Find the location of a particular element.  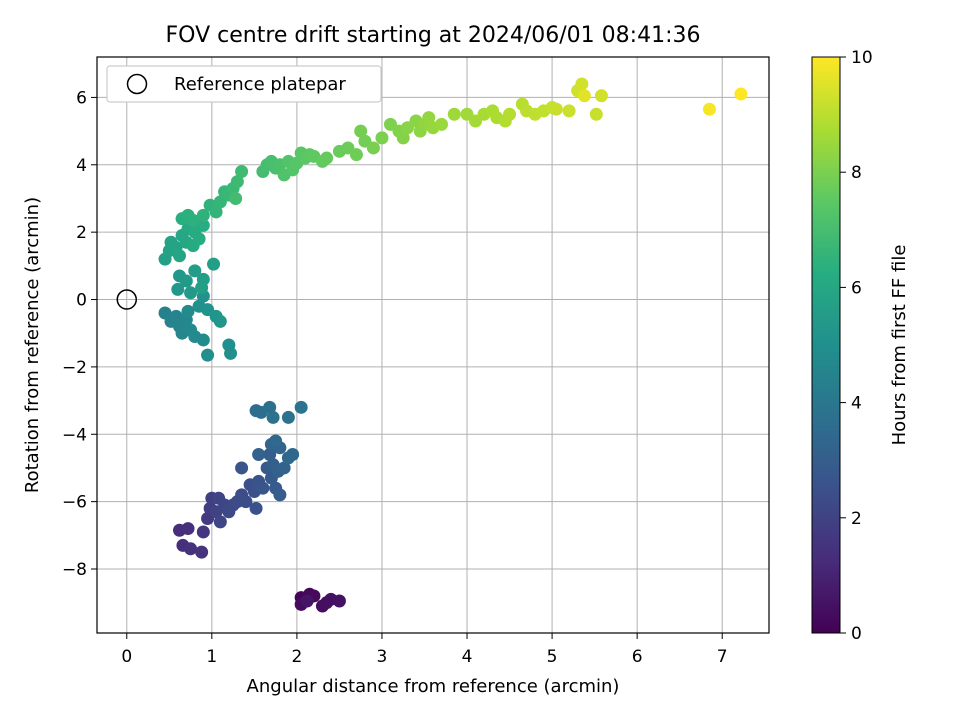

colorbar-tick-label: 0 is located at coordinates (856, 634).